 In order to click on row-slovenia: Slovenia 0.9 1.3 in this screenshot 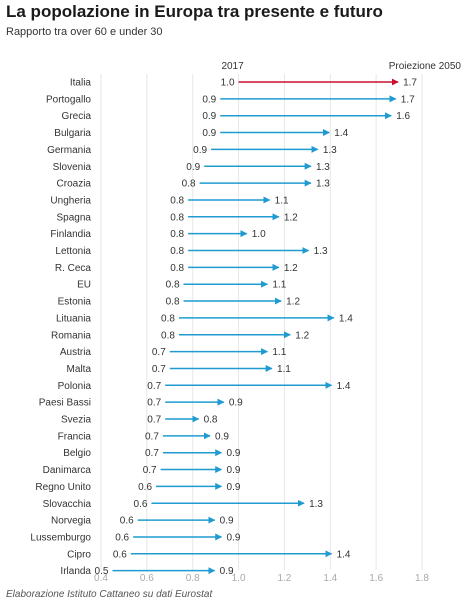, I will do `click(192, 167)`.